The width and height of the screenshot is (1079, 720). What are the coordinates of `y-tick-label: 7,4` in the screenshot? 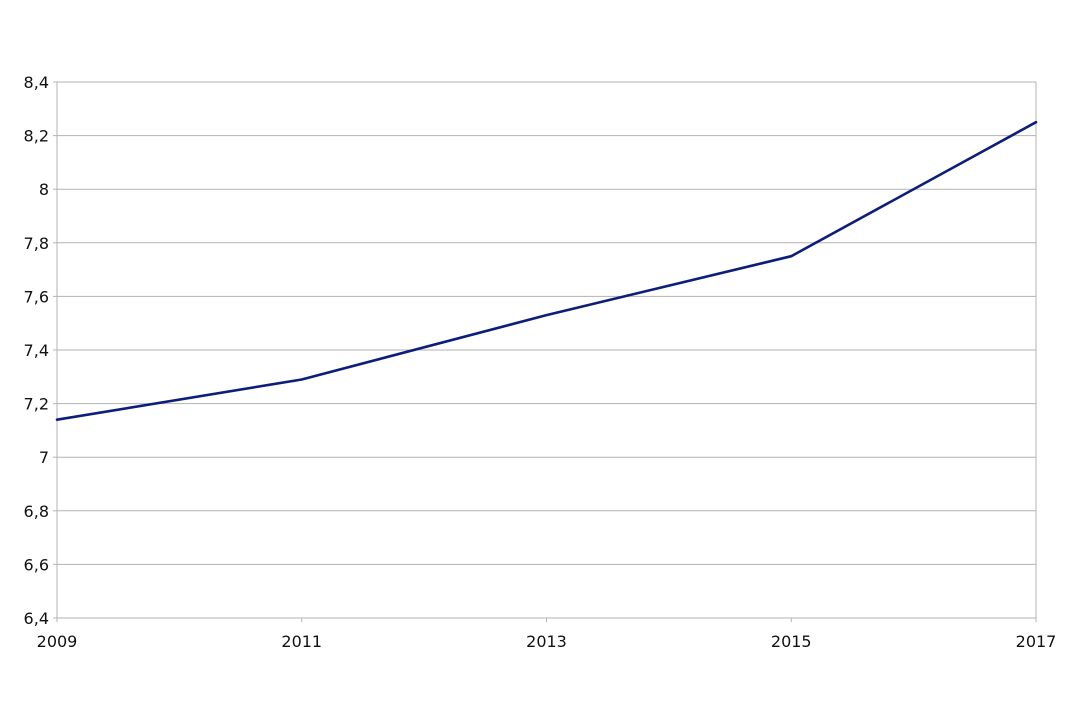 It's located at (36, 350).